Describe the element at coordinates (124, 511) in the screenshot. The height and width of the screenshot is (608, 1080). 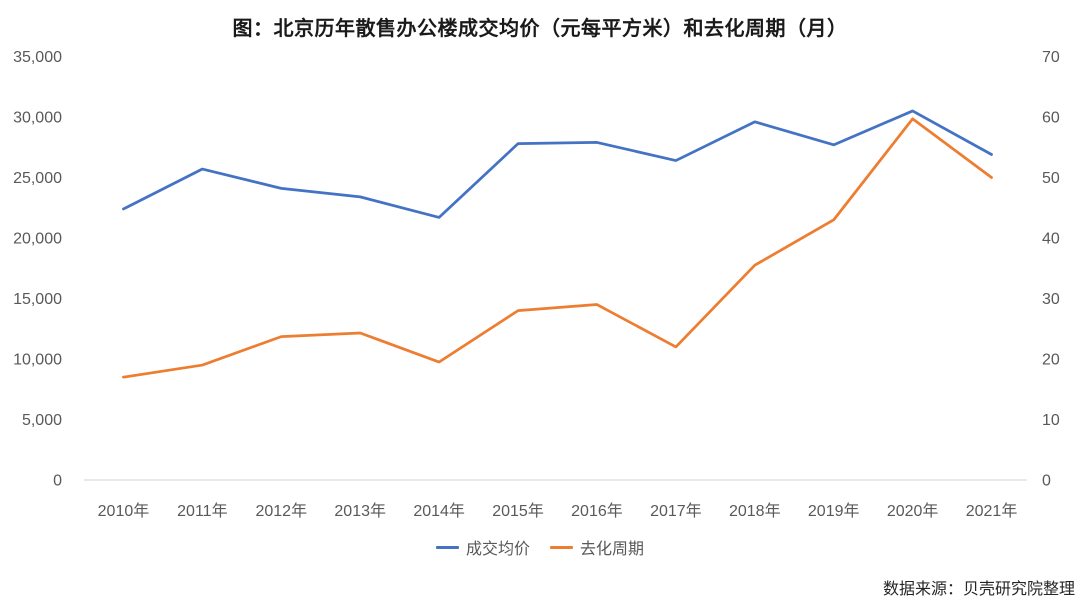
I see `x-axis-tick-label: 2010年` at that location.